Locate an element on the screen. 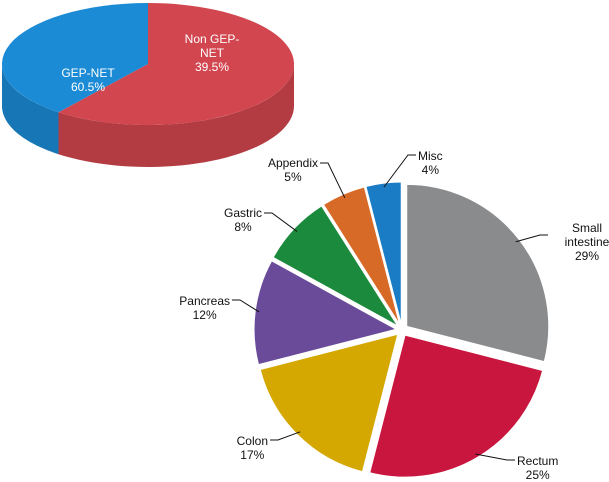 The width and height of the screenshot is (609, 482). category: Misc is located at coordinates (430, 156).